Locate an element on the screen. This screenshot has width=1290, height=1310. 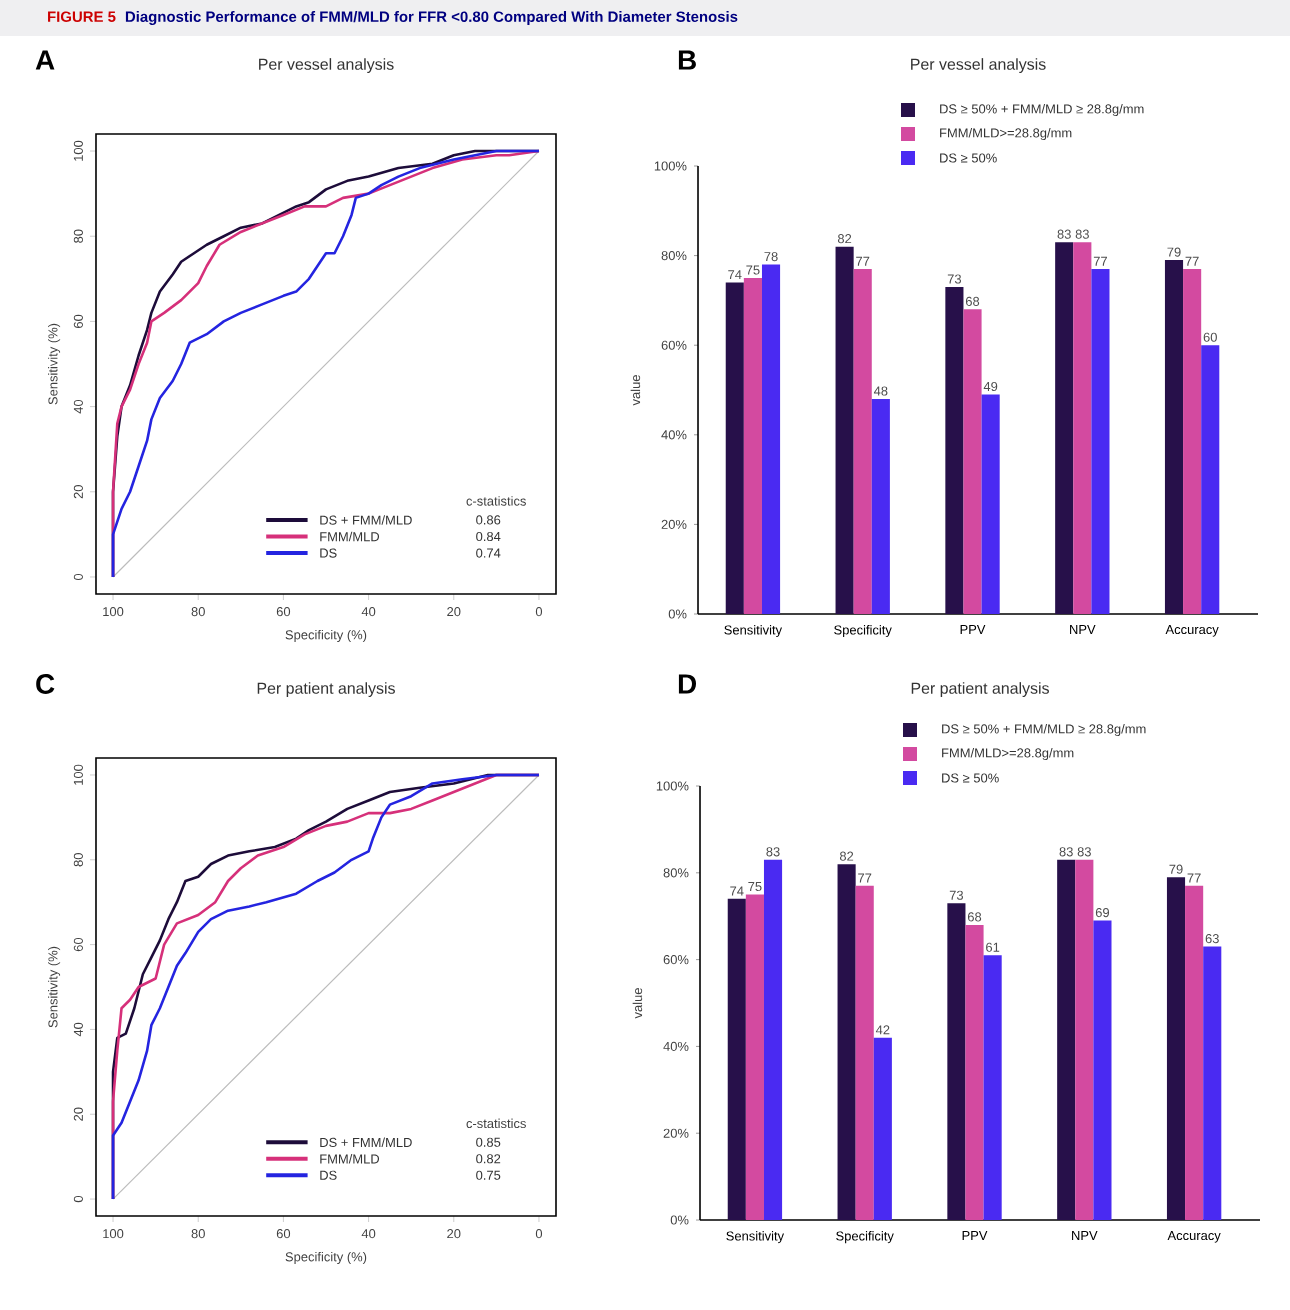
text: D is located at coordinates (687, 684).